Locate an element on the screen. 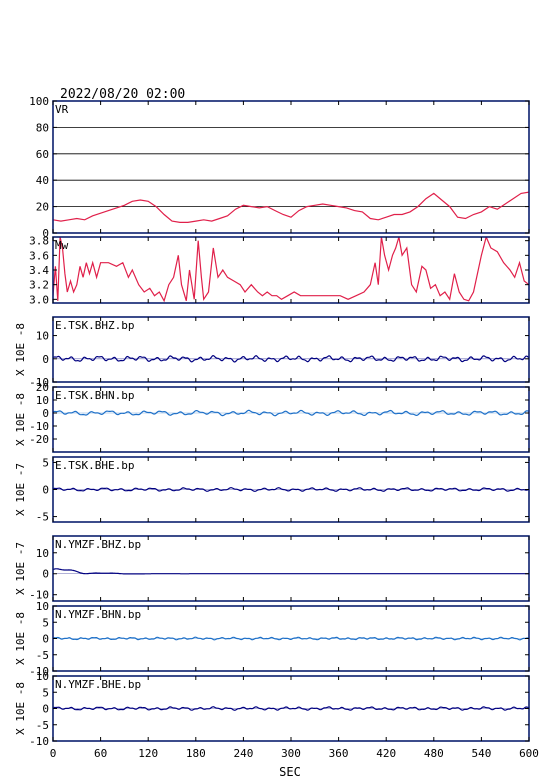 The width and height of the screenshot is (554, 781). x-tick-label: 180 is located at coordinates (196, 753).